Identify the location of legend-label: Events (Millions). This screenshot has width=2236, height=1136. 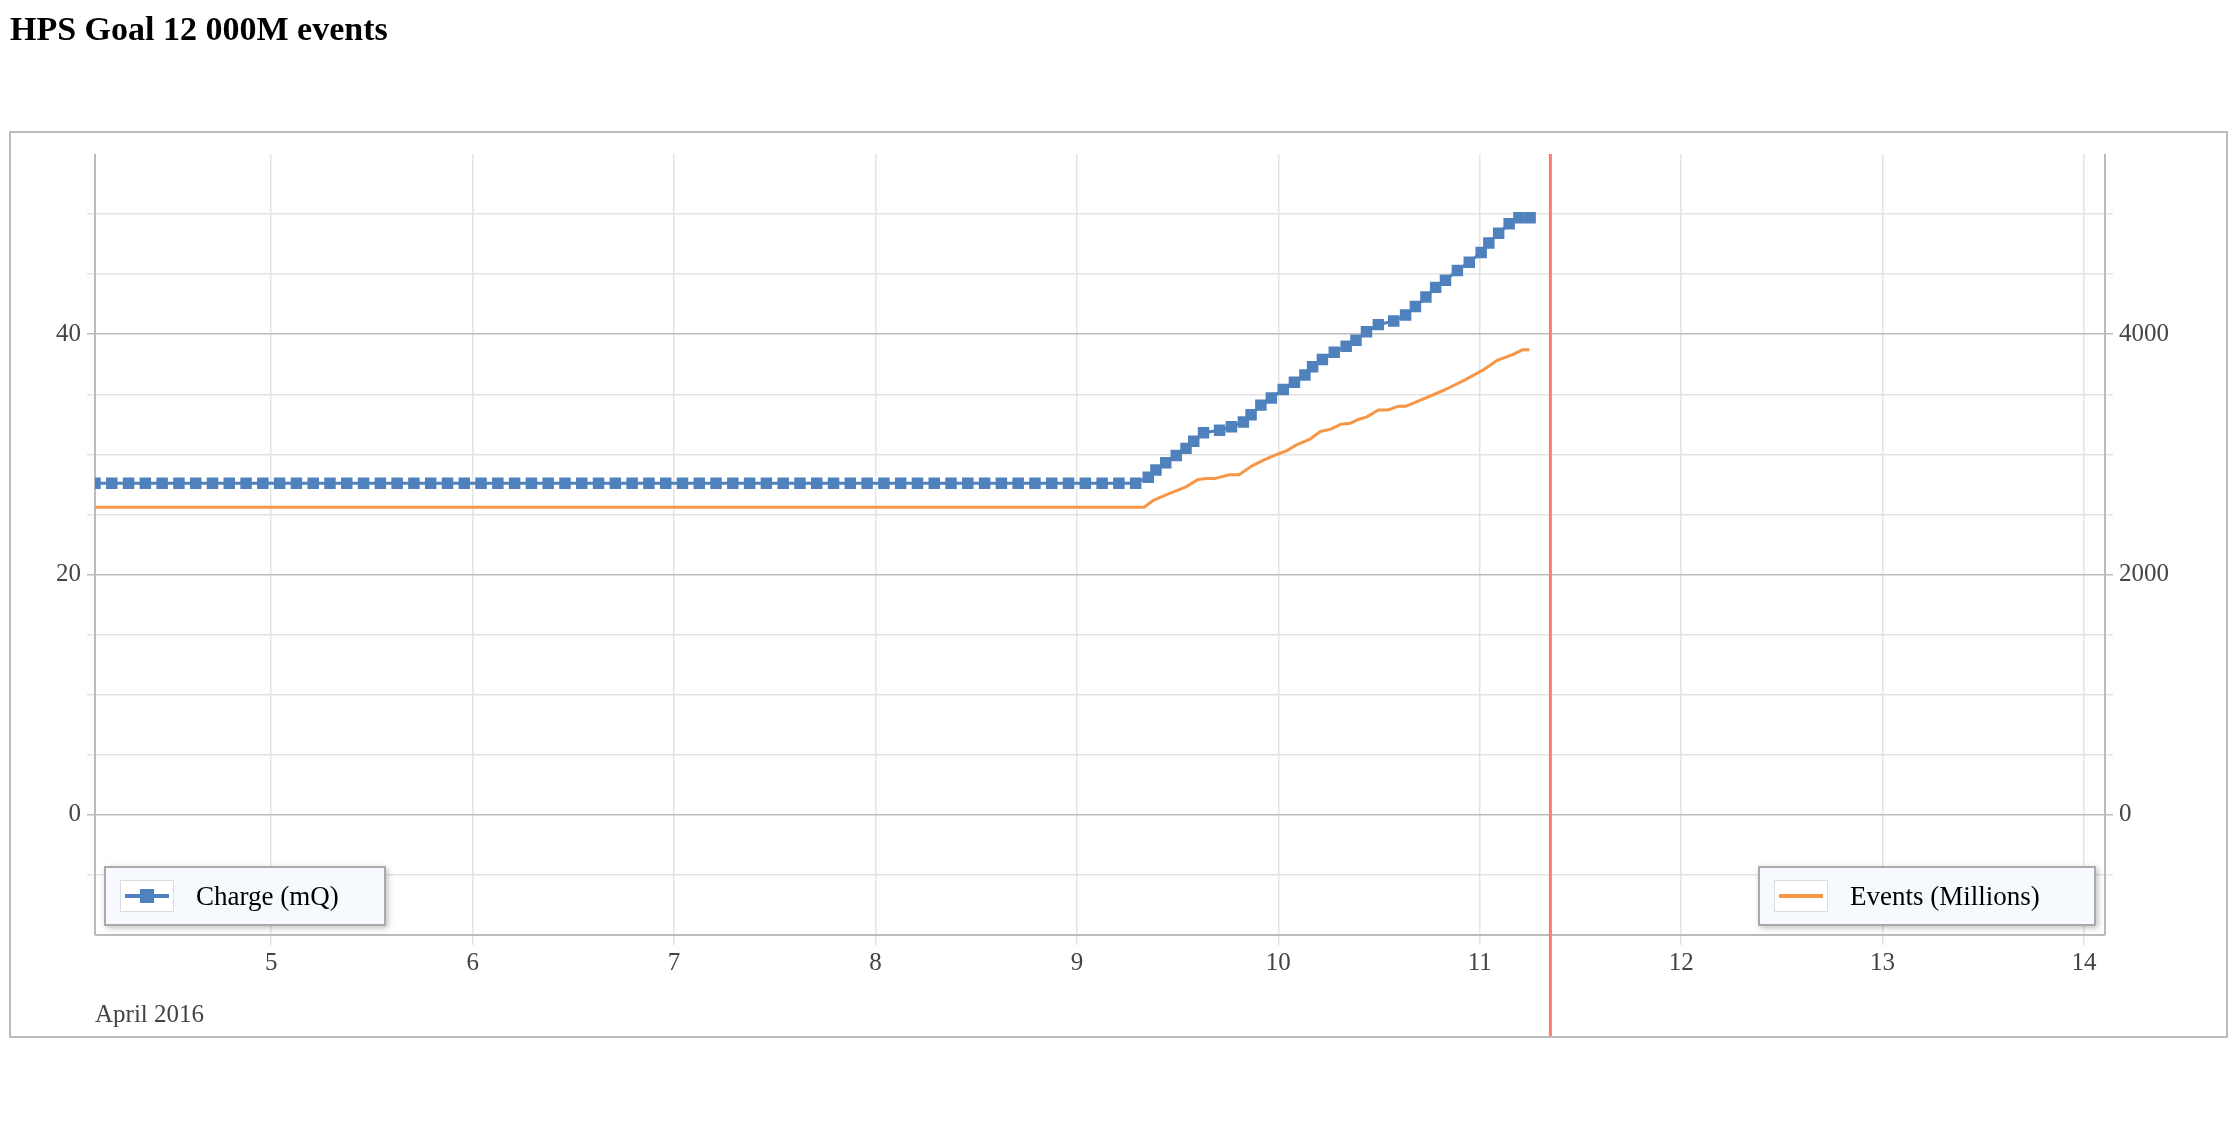
(1945, 896).